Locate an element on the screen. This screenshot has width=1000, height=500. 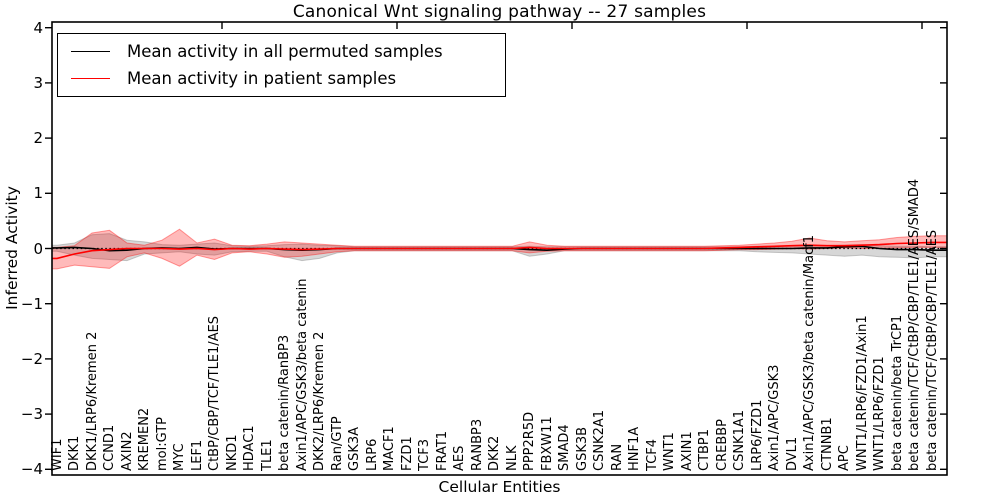
y-tick-label: −4 is located at coordinates (31, 469).